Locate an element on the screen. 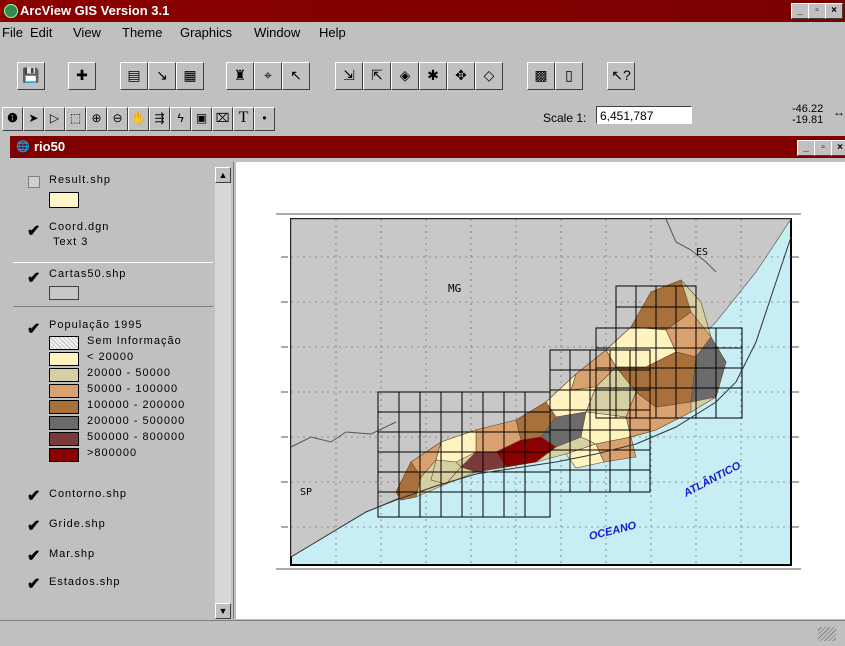 The image size is (845, 646). menu-view: View is located at coordinates (87, 32).